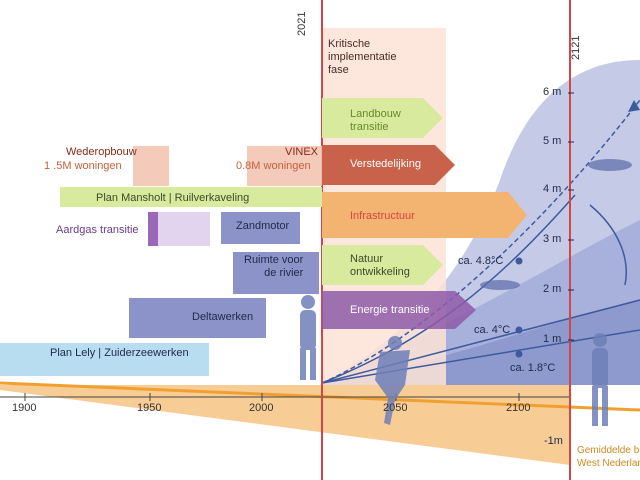 This screenshot has height=480, width=640. I want to click on sea-level-wave-low, so click(480, 342).